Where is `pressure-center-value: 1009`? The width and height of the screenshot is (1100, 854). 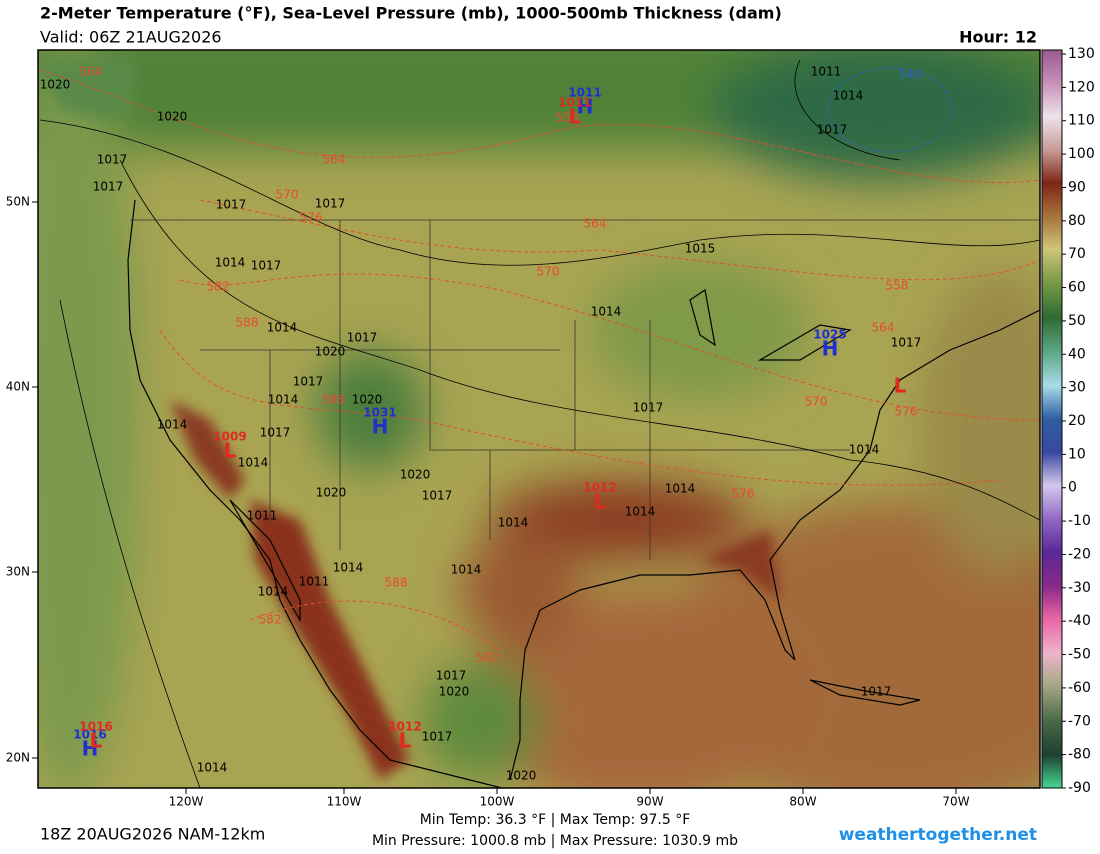
pressure-center-value: 1009 is located at coordinates (229, 437).